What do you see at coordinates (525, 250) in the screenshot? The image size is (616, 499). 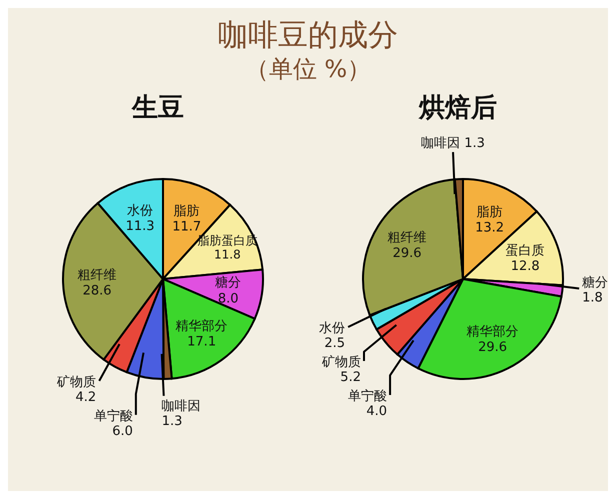 I see `slice-label: 蛋白质` at bounding box center [525, 250].